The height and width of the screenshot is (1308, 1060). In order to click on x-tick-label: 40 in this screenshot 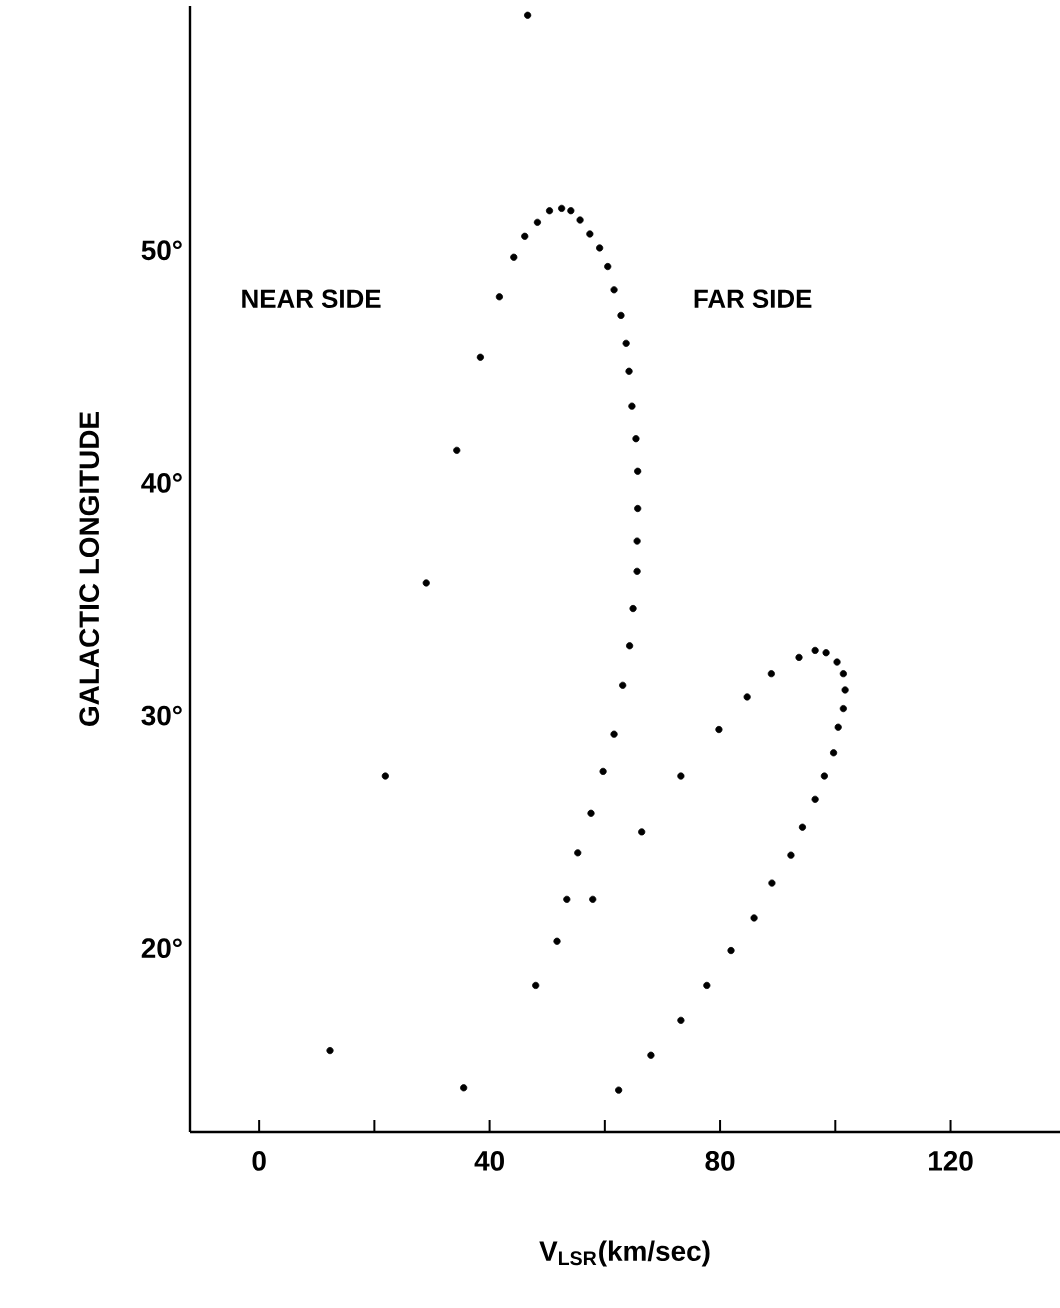, I will do `click(489, 1161)`.